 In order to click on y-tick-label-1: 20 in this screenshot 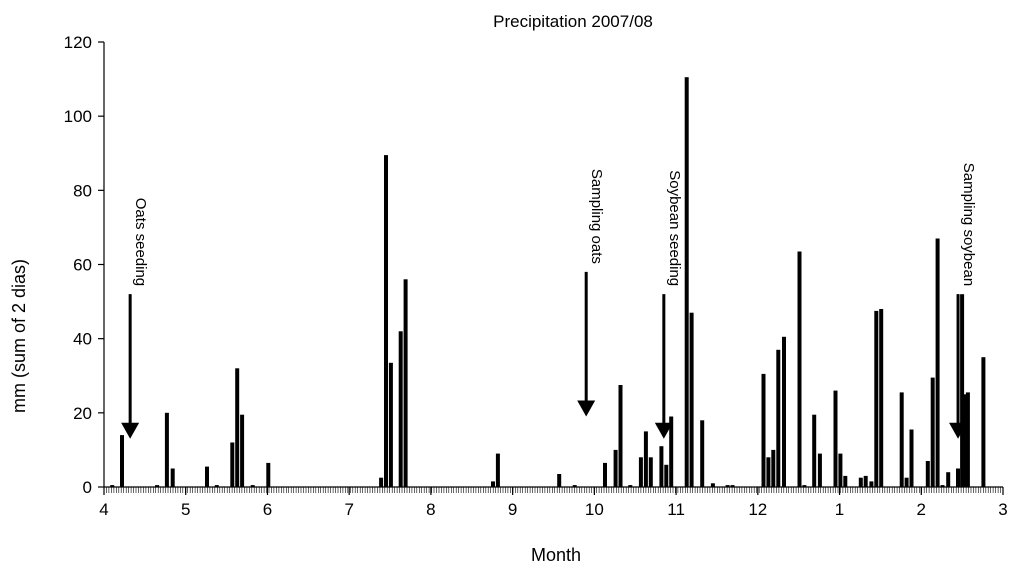, I will do `click(82, 413)`.